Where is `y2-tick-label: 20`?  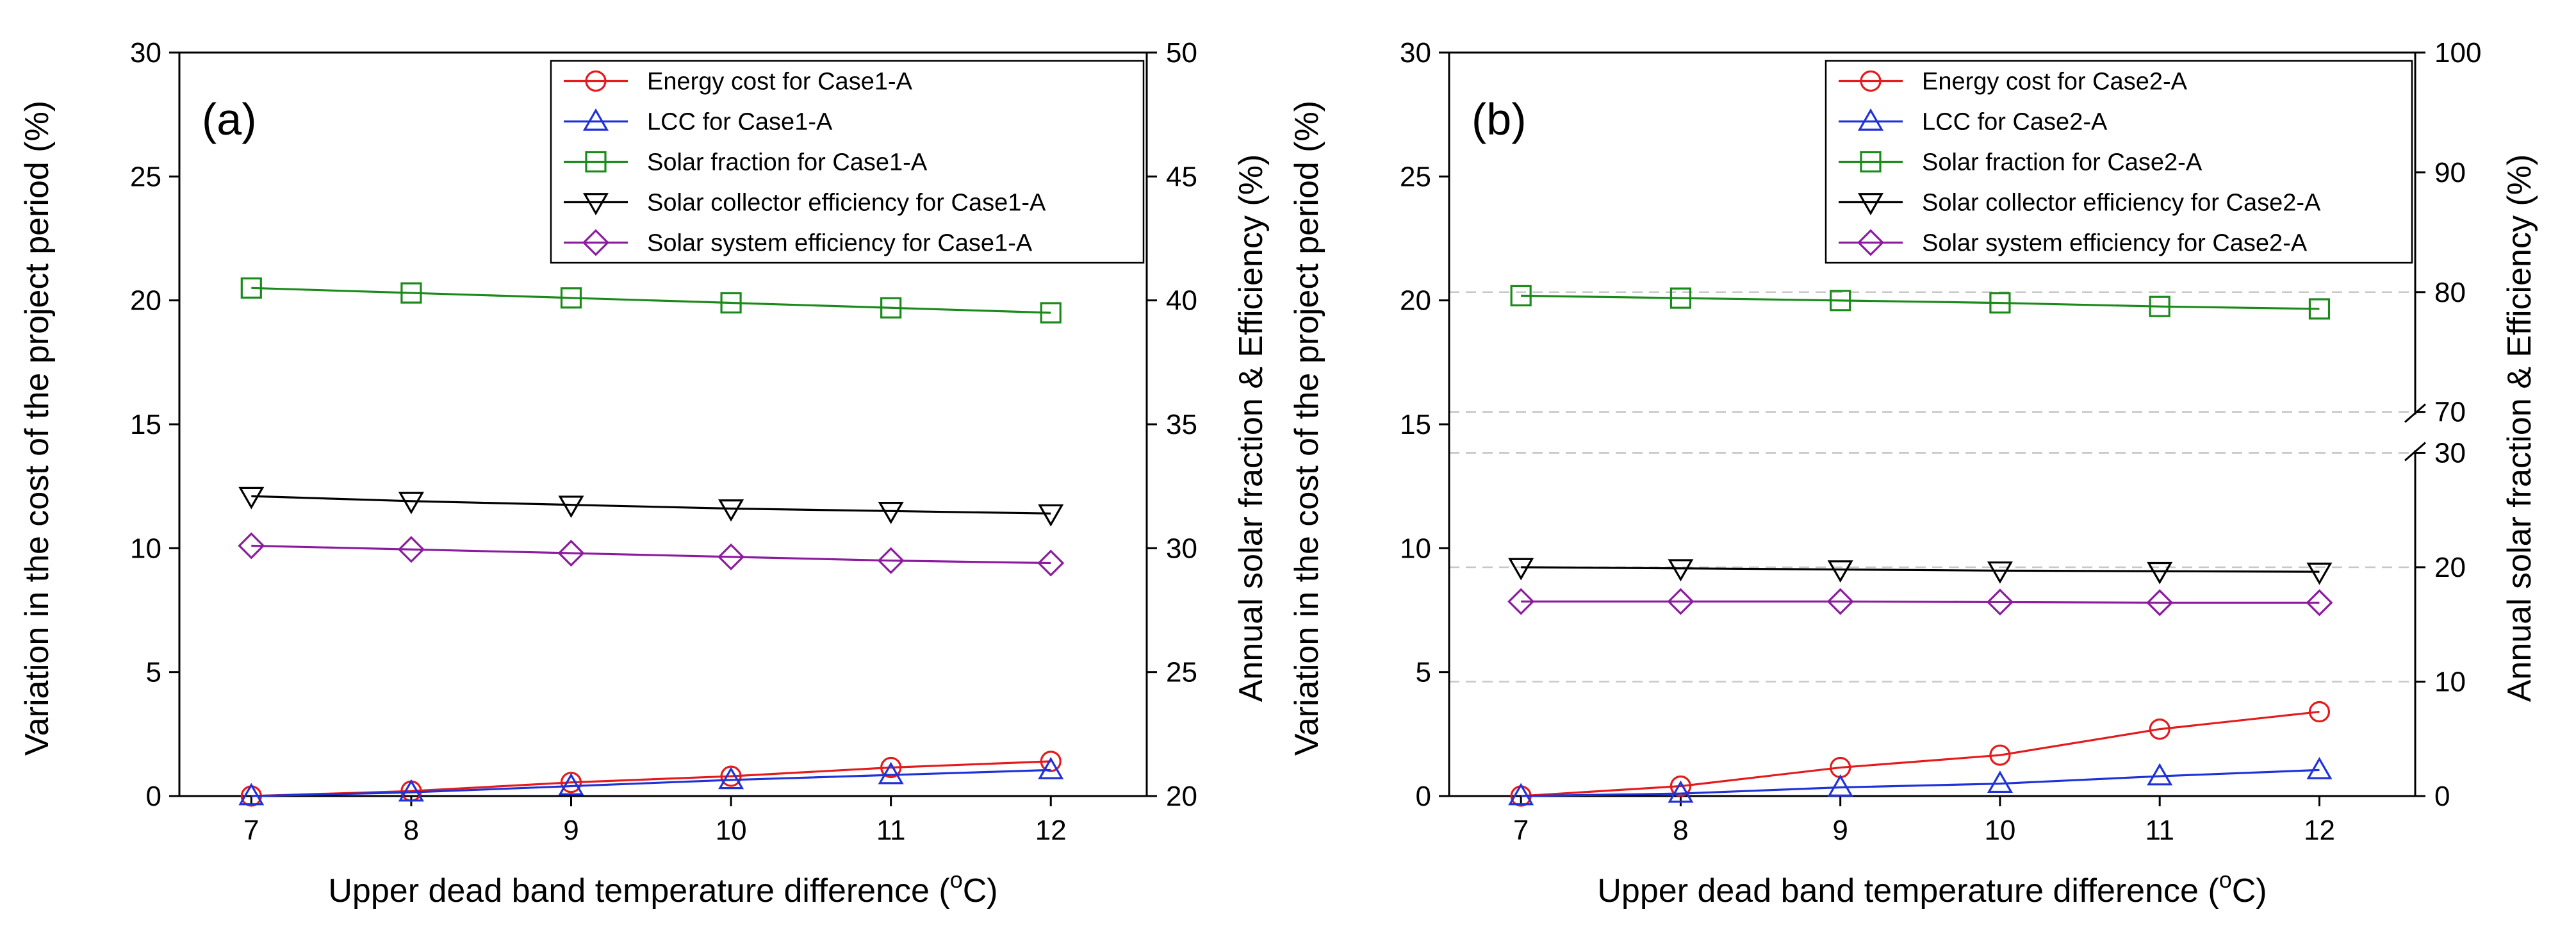
y2-tick-label: 20 is located at coordinates (2450, 567).